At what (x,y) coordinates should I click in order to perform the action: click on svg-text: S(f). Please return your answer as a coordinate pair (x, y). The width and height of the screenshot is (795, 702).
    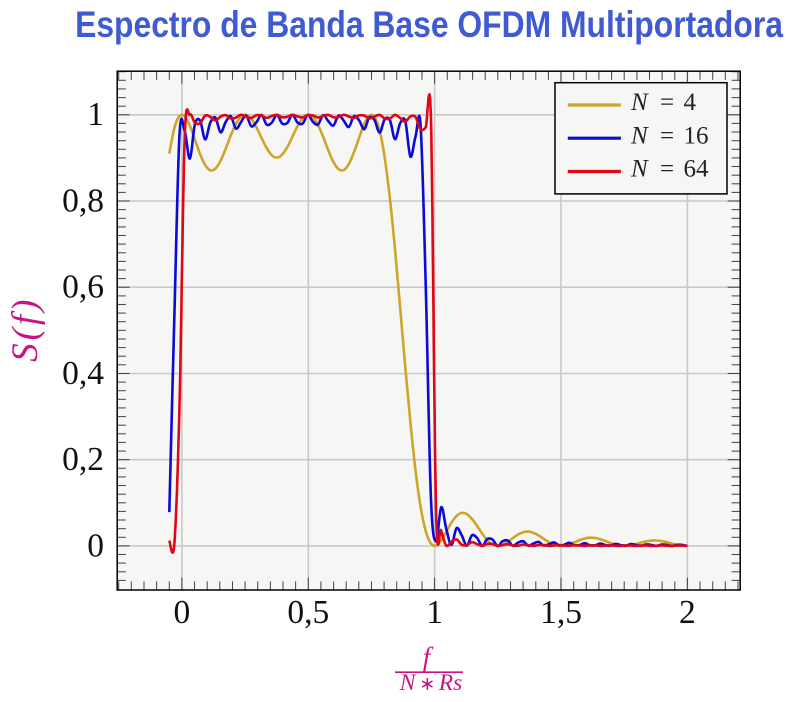
    Looking at the image, I should click on (25, 328).